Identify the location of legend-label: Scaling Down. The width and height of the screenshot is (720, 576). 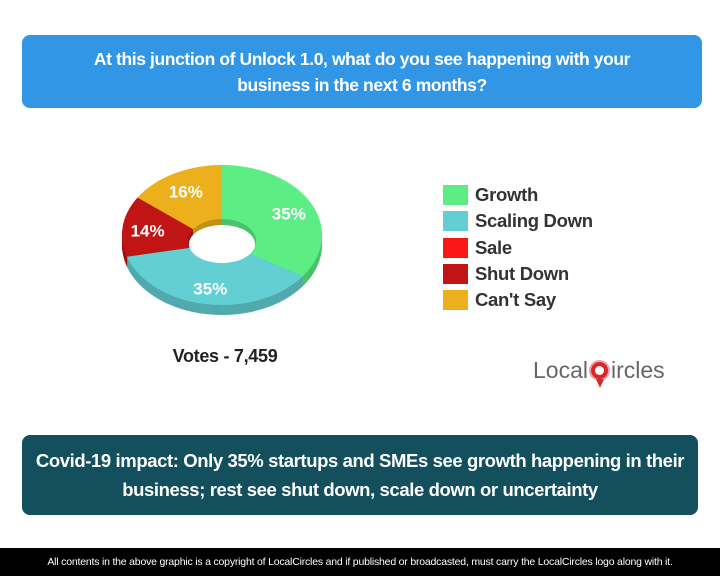
(534, 221).